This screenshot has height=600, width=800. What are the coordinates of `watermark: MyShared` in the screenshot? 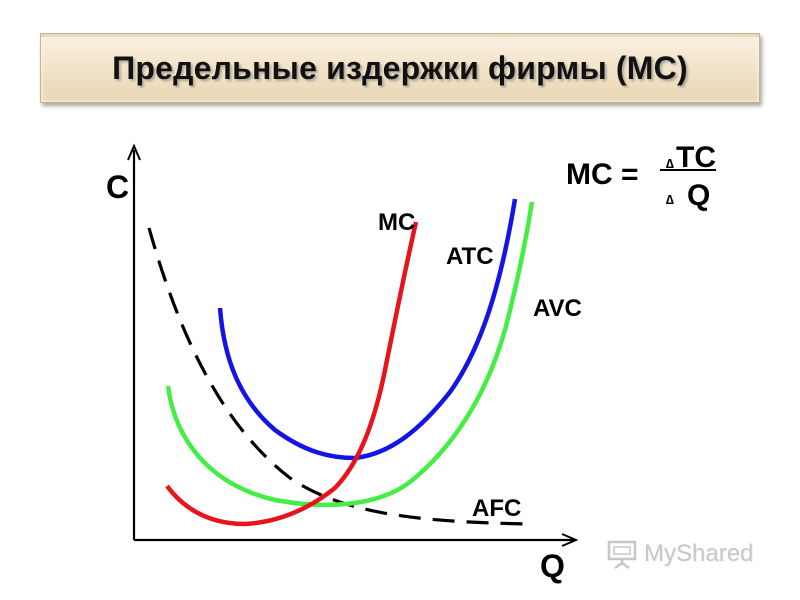 It's located at (679, 554).